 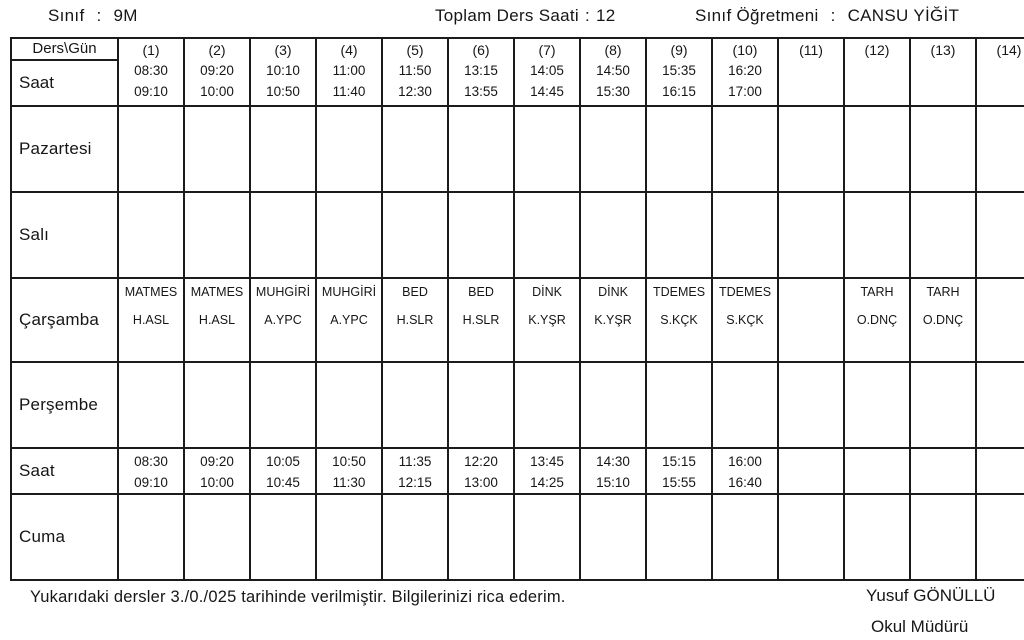 I want to click on period-number: (4), so click(x=349, y=50).